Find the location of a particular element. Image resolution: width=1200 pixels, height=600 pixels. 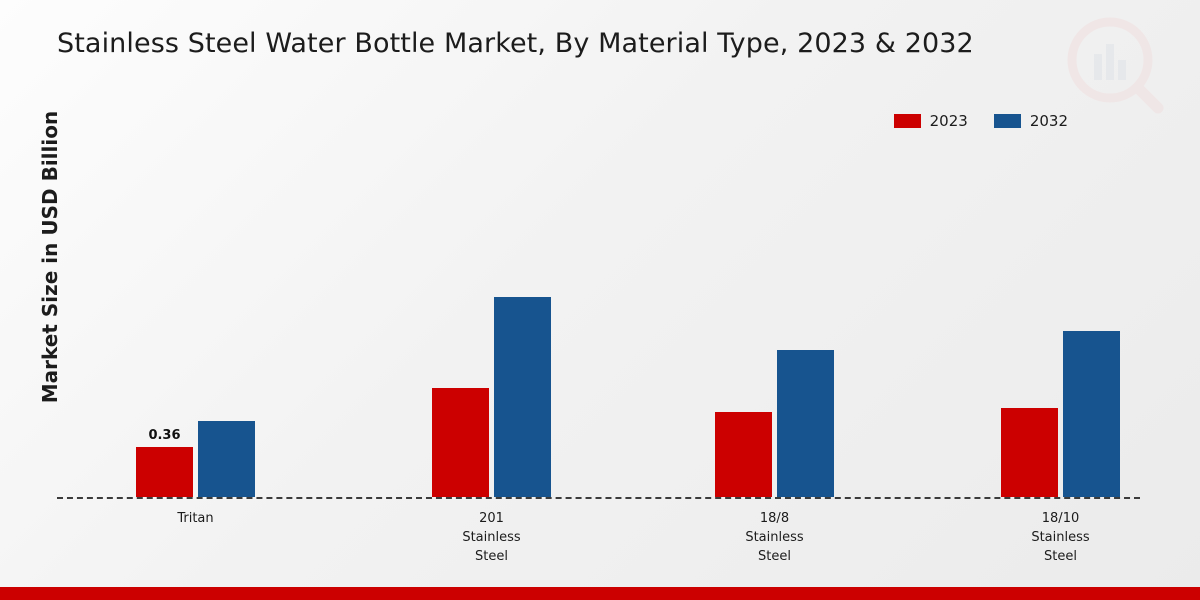

bar-wrap-18-10-2023 is located at coordinates (1029, 452).